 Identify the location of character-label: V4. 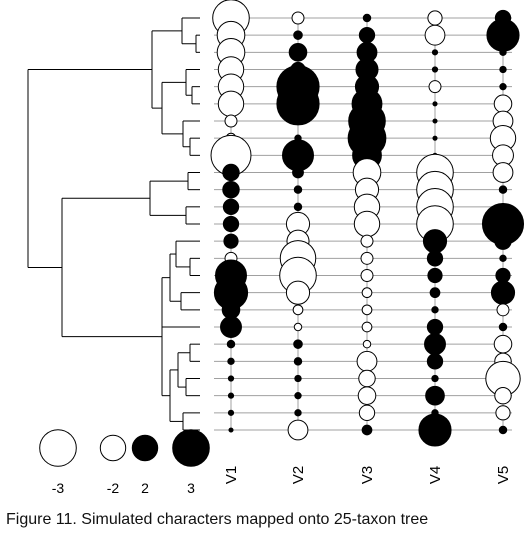
(435, 475).